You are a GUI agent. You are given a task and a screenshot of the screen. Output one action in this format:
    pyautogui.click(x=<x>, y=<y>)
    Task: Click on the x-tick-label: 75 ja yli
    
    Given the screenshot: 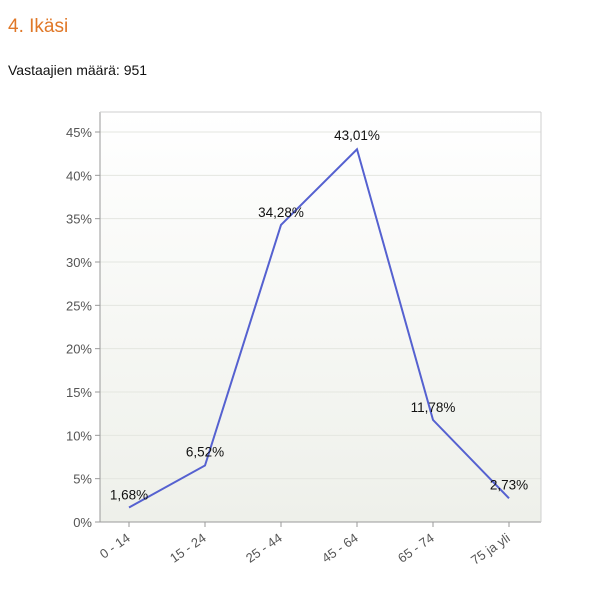 What is the action you would take?
    pyautogui.click(x=490, y=549)
    